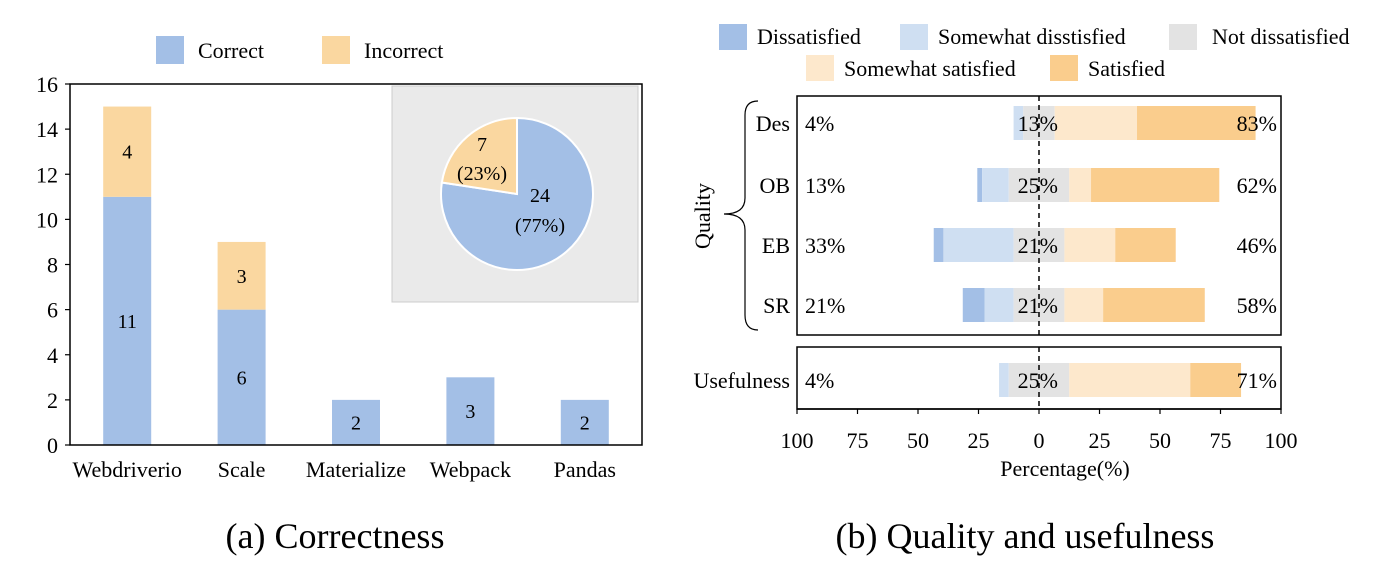  Describe the element at coordinates (52, 265) in the screenshot. I see `y-tick-label: 8` at that location.